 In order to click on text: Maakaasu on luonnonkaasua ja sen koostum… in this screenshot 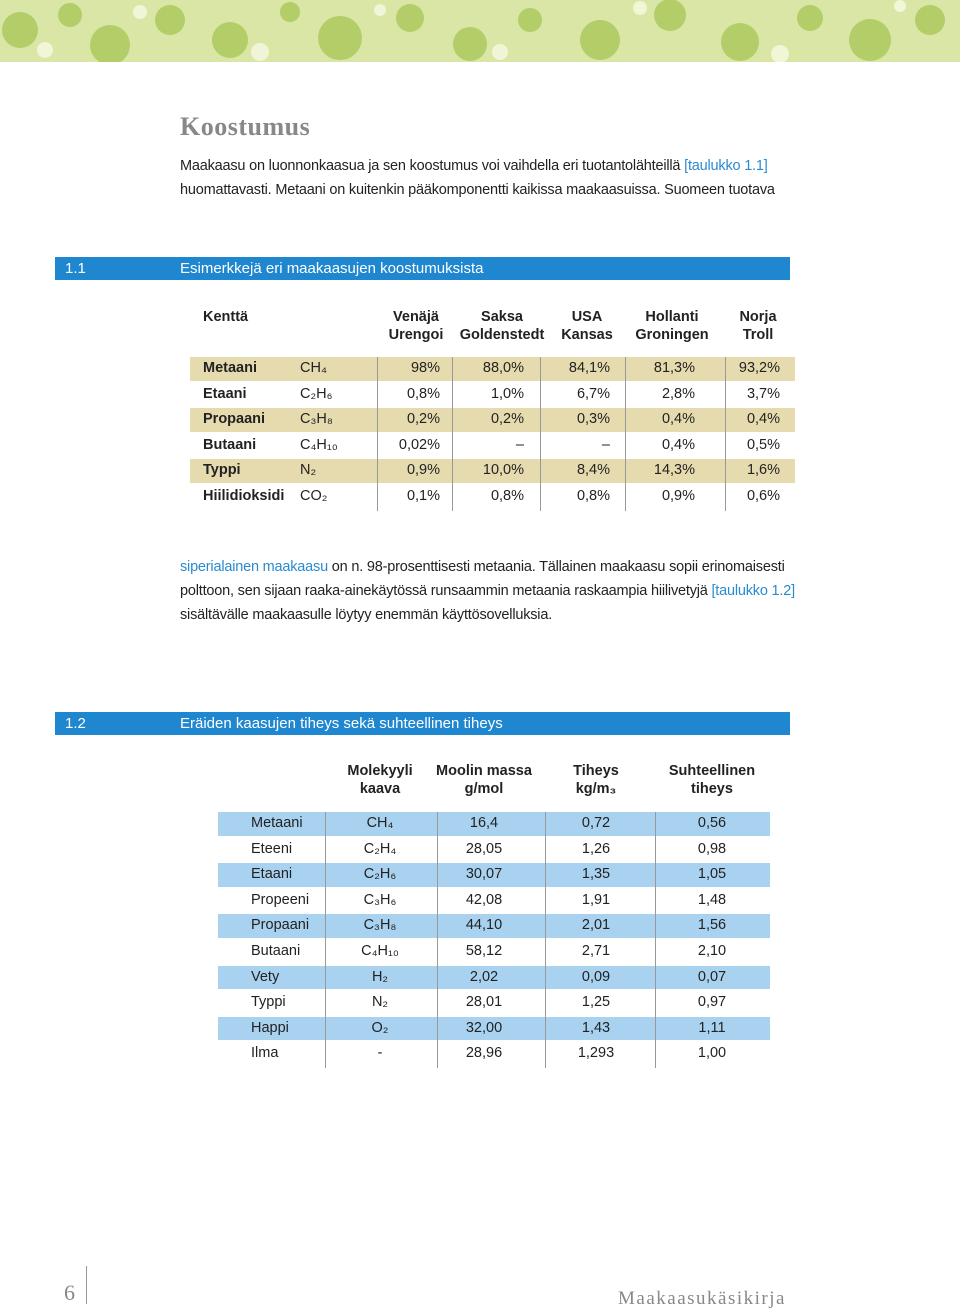, I will do `click(432, 166)`.